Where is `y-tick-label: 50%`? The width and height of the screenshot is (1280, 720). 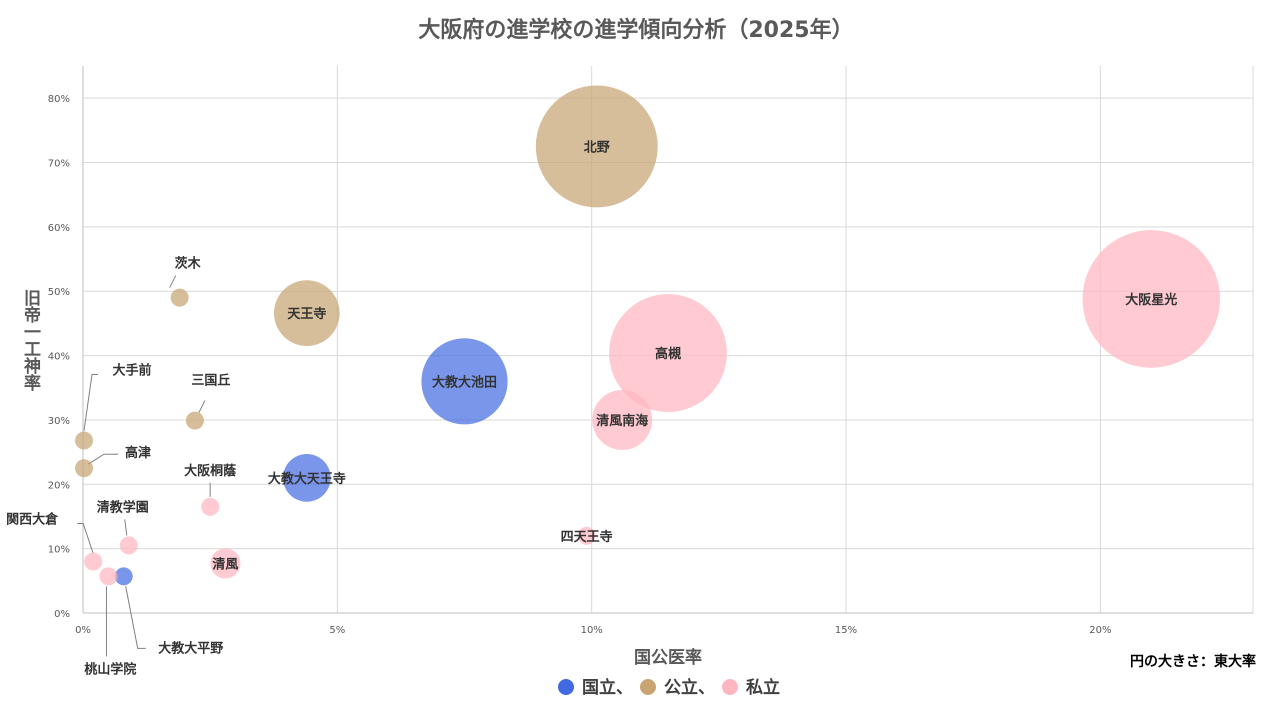
y-tick-label: 50% is located at coordinates (59, 292).